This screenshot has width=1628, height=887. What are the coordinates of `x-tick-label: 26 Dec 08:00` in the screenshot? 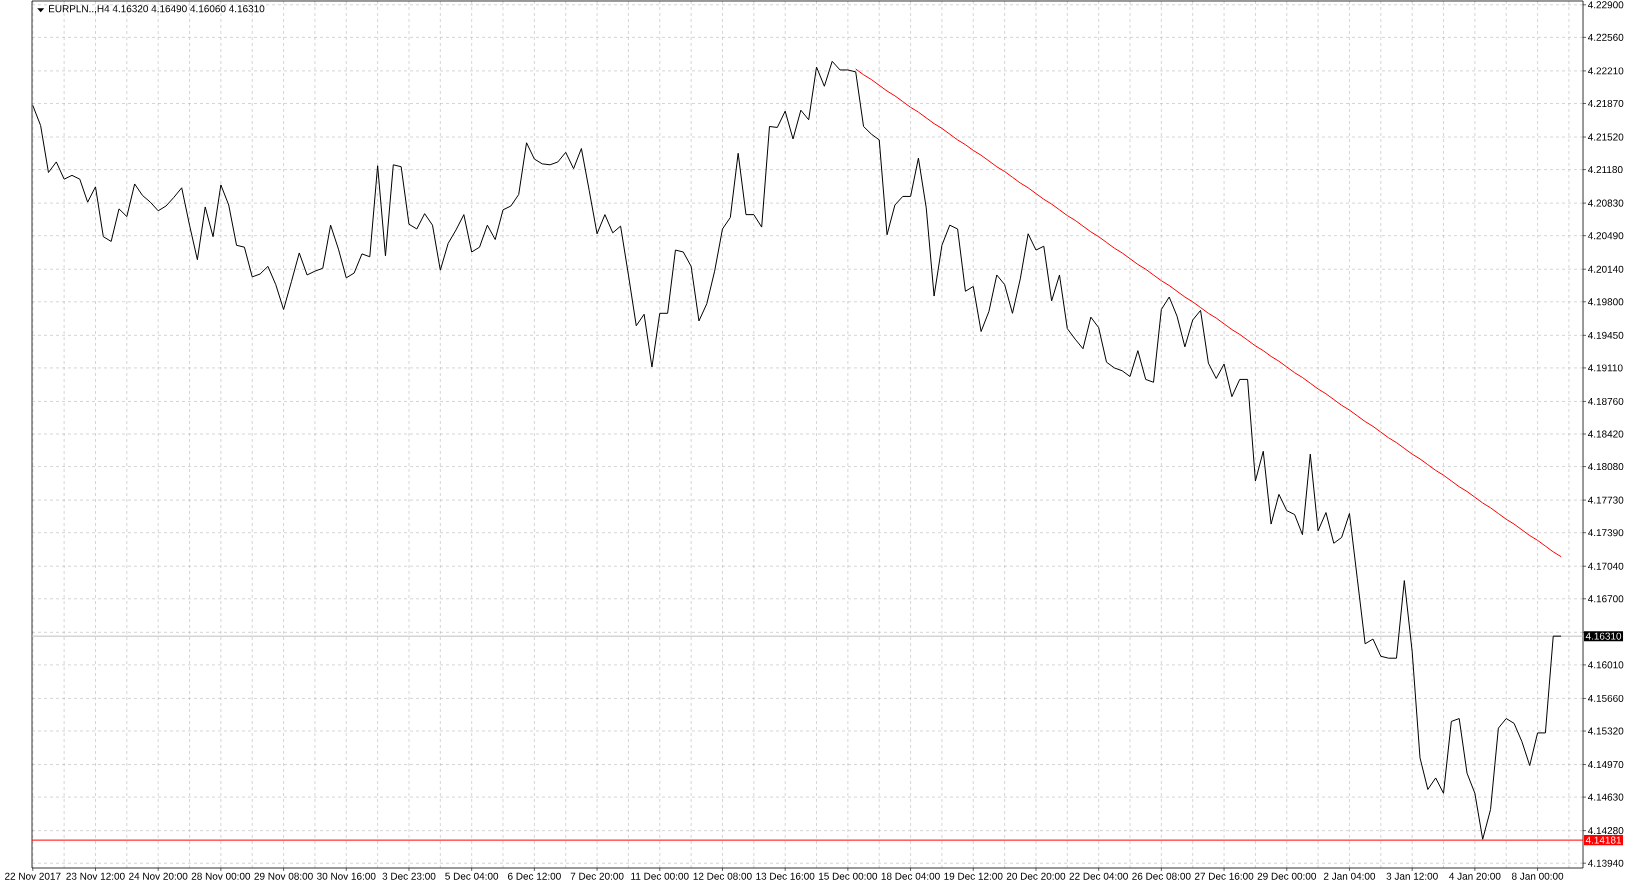 It's located at (1161, 876).